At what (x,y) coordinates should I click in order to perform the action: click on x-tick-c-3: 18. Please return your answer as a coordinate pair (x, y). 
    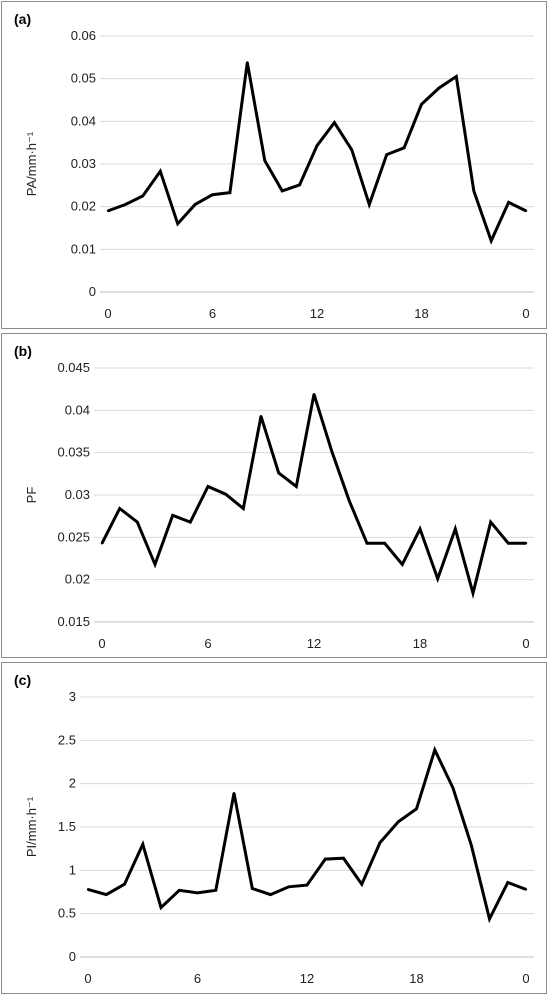
    Looking at the image, I should click on (416, 978).